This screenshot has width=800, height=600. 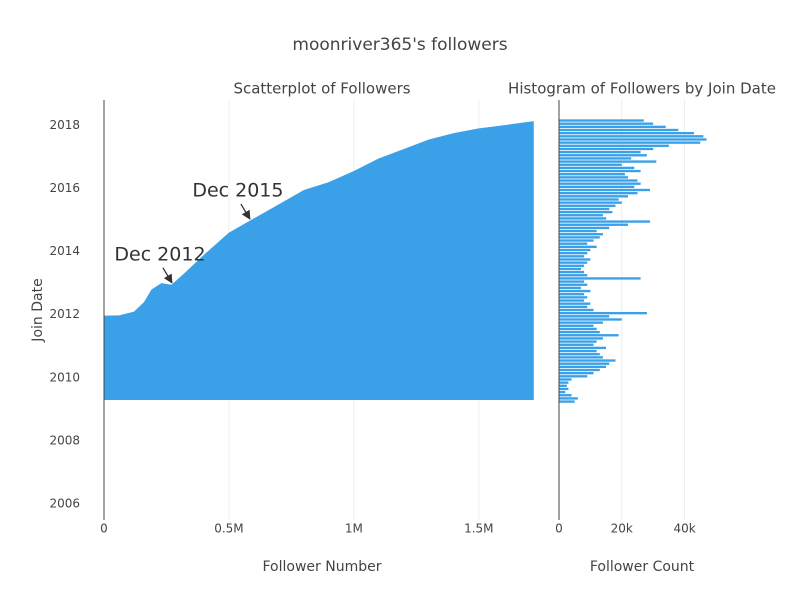 What do you see at coordinates (64, 441) in the screenshot?
I see `y-tick-label: 2008` at bounding box center [64, 441].